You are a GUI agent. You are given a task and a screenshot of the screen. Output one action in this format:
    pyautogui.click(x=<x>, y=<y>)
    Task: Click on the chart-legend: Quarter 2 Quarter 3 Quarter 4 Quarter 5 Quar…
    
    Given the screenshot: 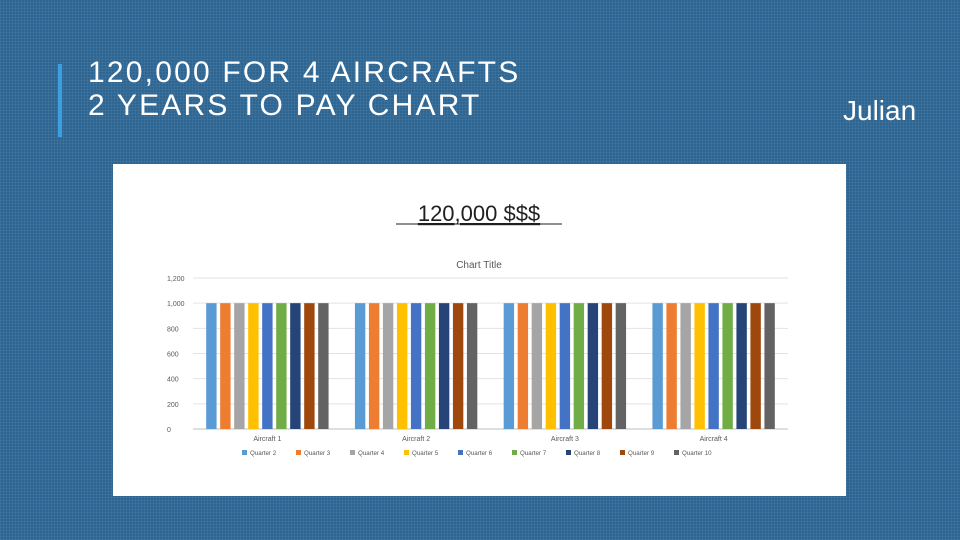 What is the action you would take?
    pyautogui.click(x=477, y=453)
    